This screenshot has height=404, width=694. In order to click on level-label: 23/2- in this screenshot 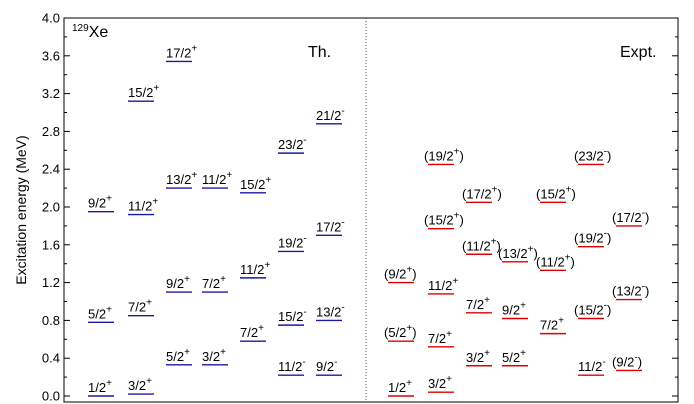, I will do `click(292, 143)`.